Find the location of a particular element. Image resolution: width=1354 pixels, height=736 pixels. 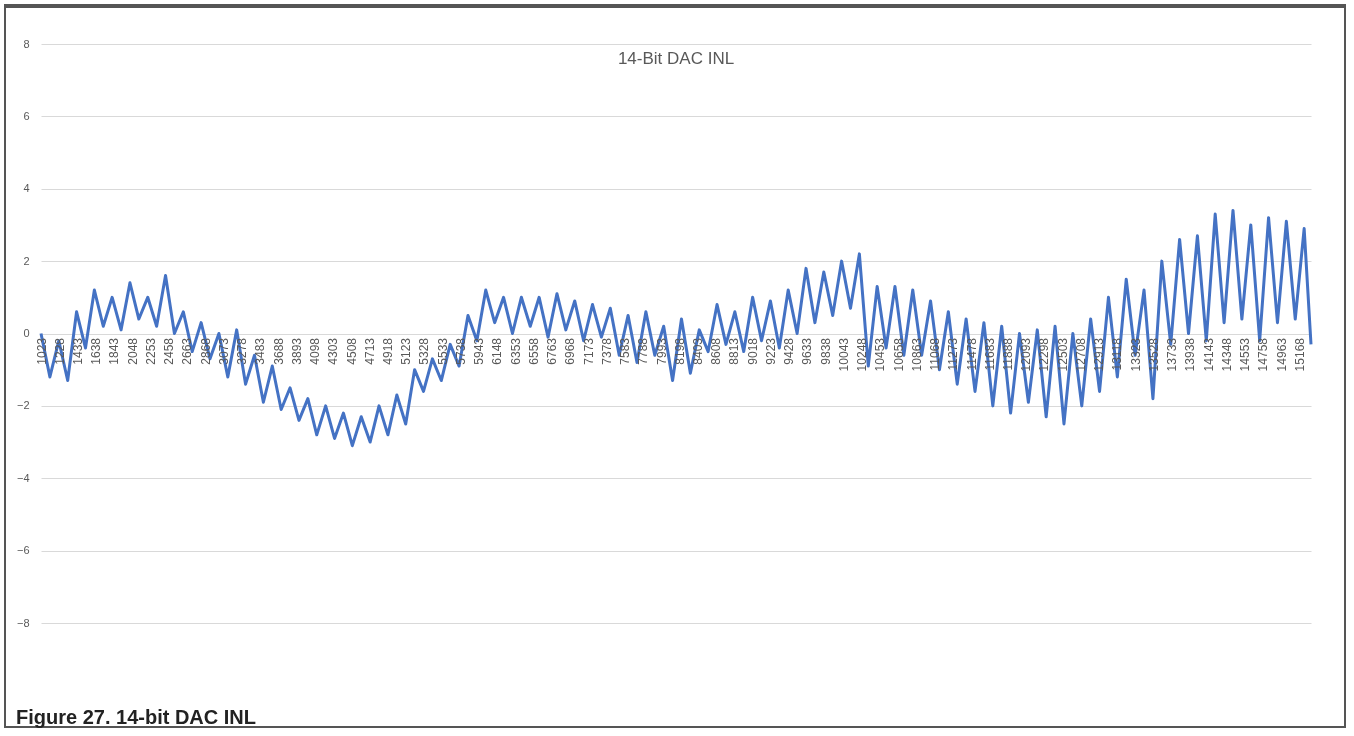

x-tick-label: 5738 is located at coordinates (460, 351).